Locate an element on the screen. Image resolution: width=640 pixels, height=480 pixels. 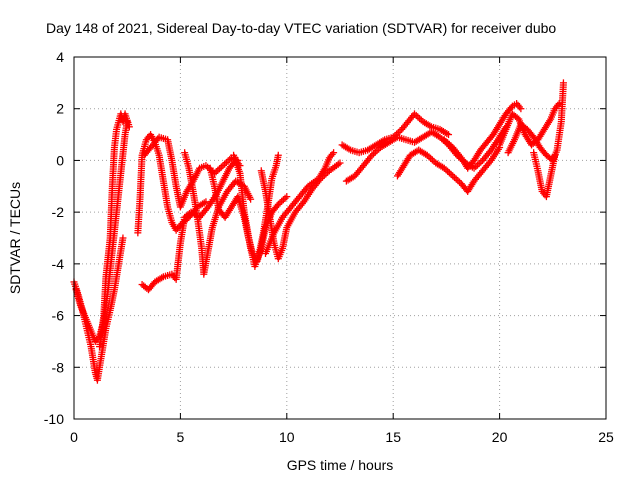
y-tick-label: -6 is located at coordinates (58, 316).